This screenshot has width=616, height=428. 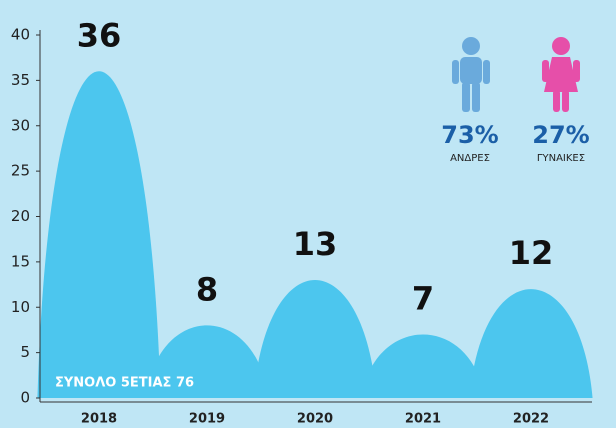 I want to click on y-tick-label: 40, so click(x=20, y=35).